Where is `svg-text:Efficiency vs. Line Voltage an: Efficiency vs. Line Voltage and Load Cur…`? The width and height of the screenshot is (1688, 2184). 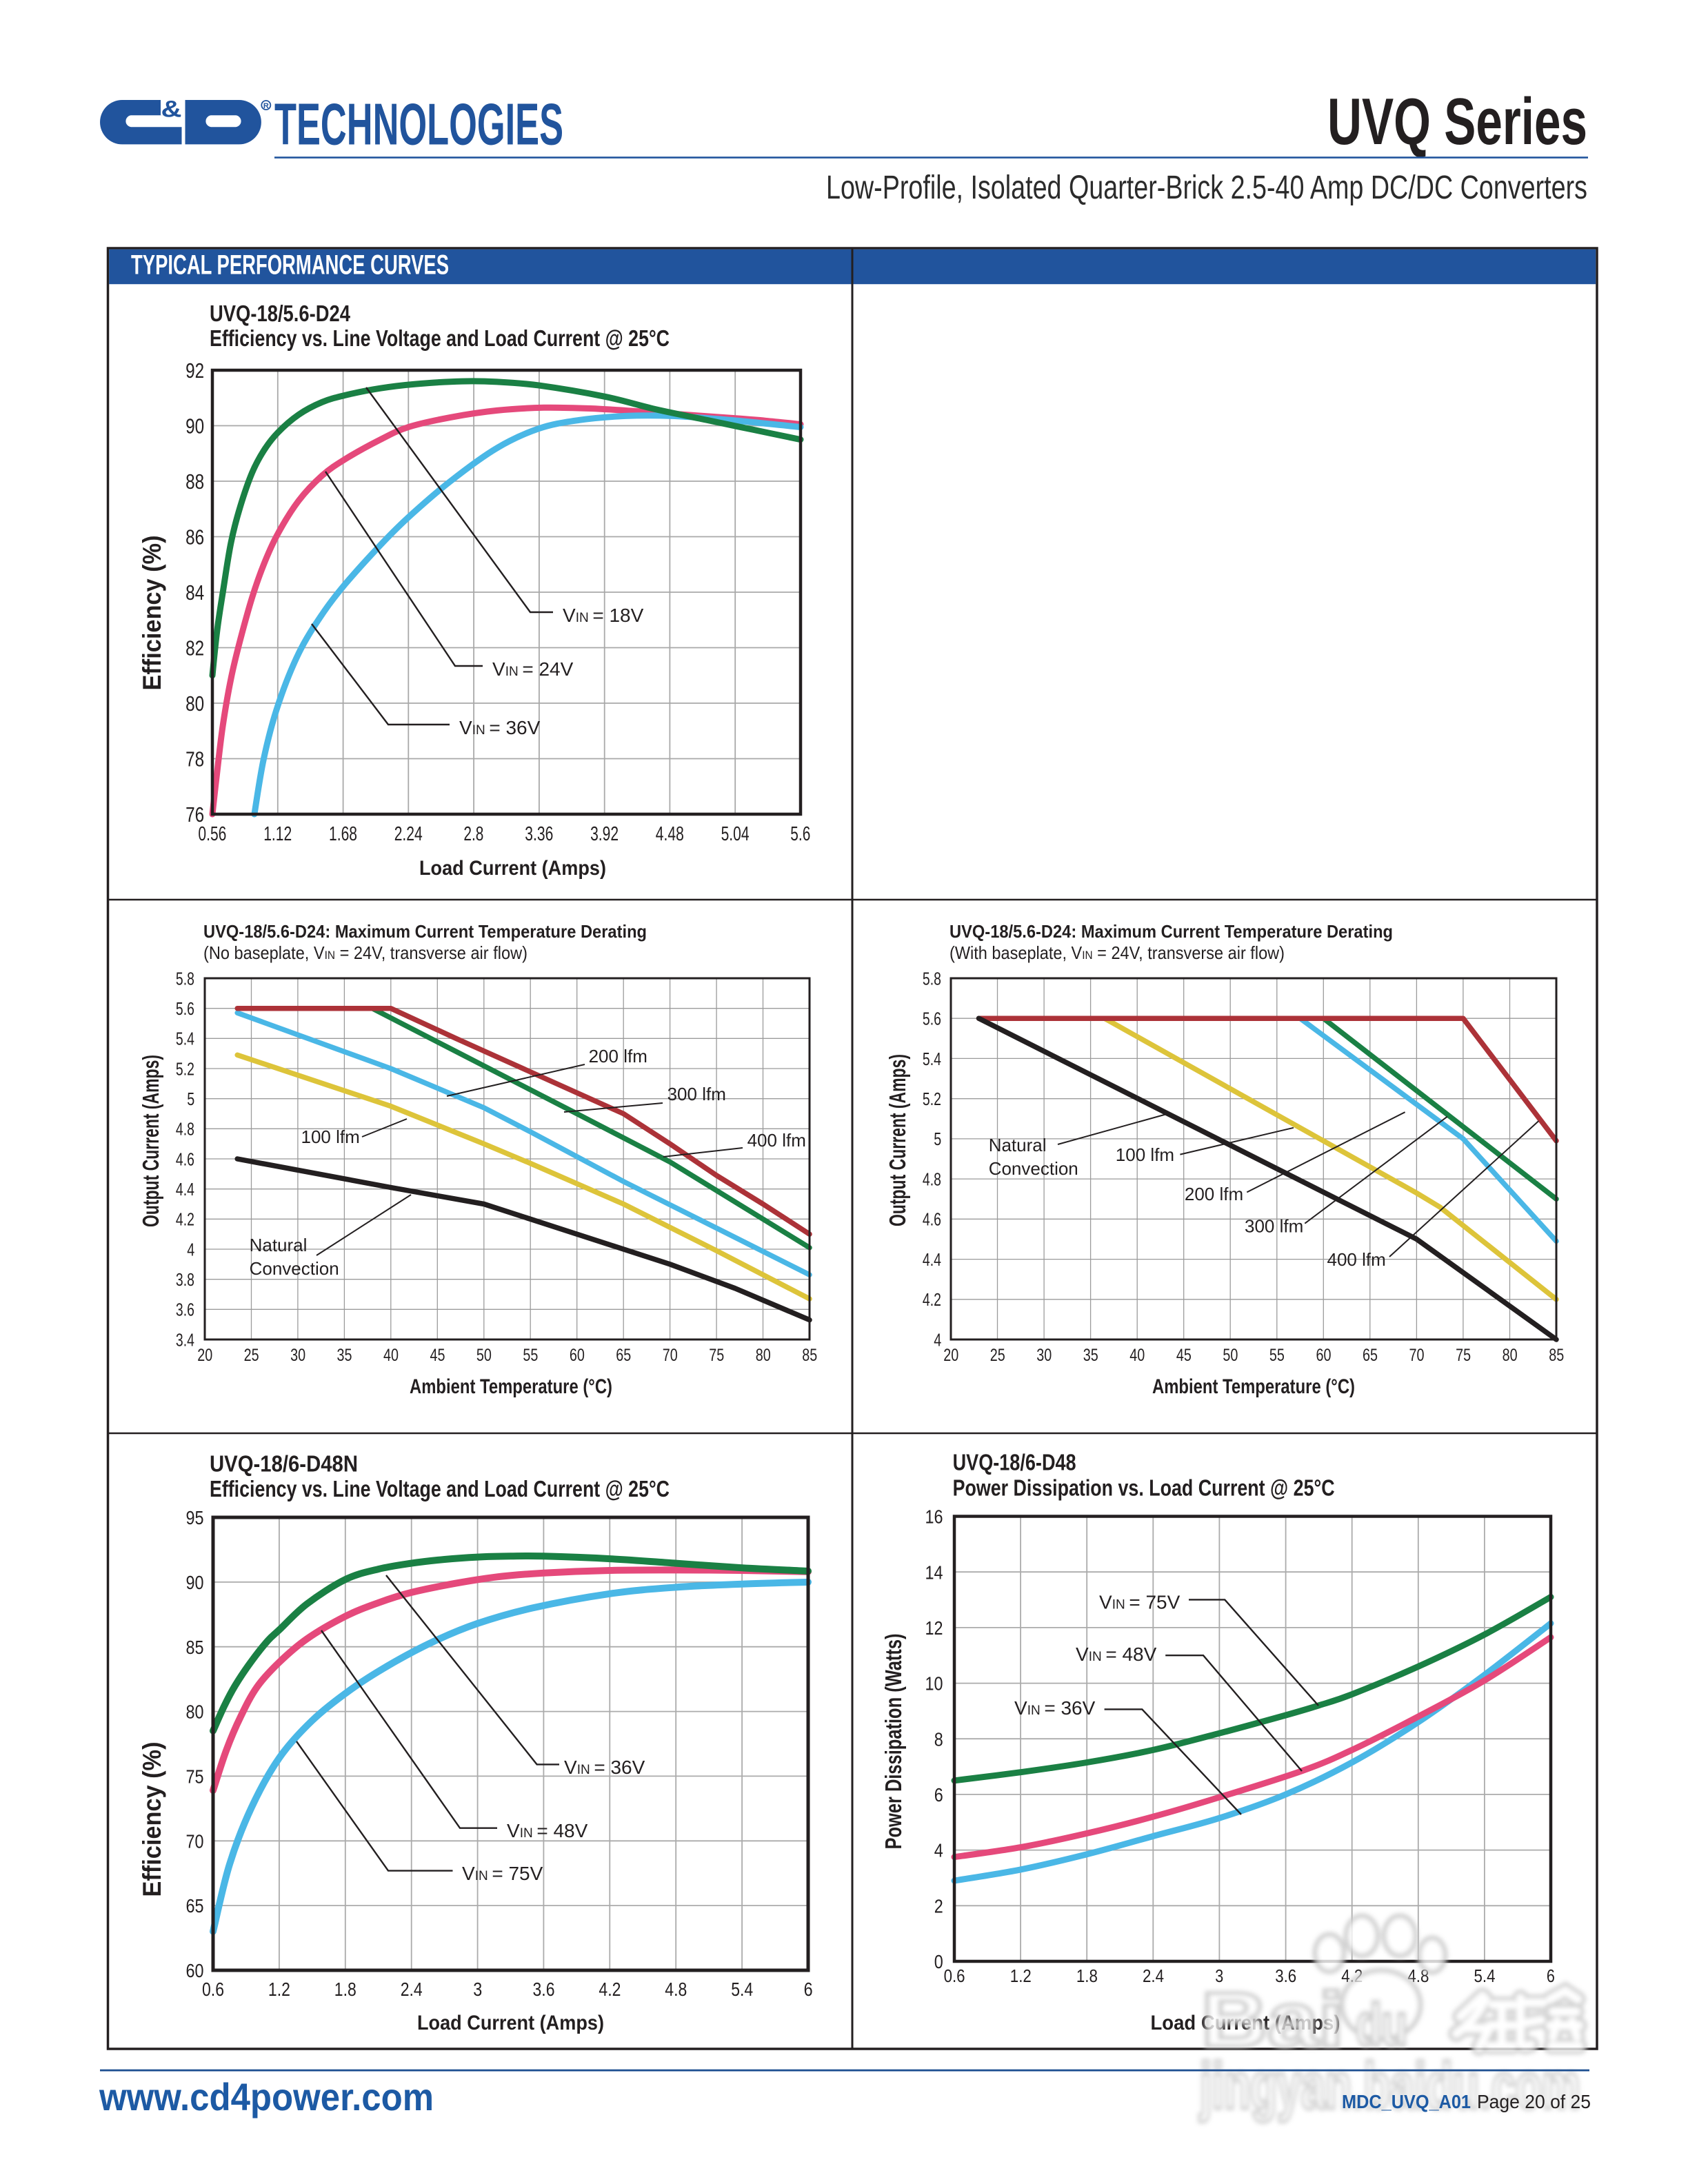 svg-text:Efficiency vs. Line Voltage an: Efficiency vs. Line Voltage and Load Cur… is located at coordinates (440, 1489).